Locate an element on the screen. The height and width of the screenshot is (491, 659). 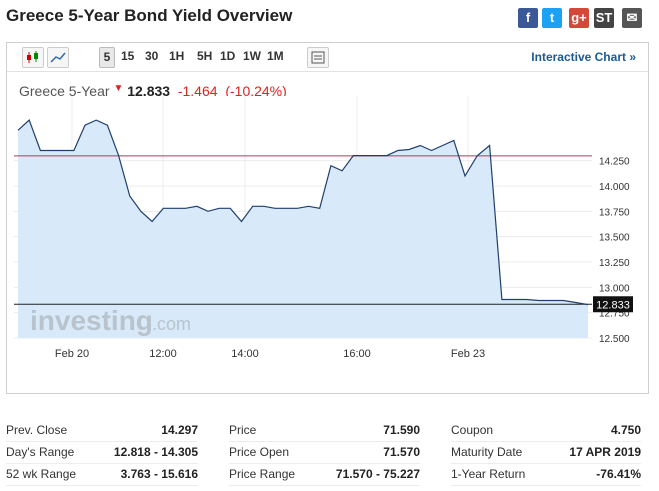
y-tick-label: 13.750 is located at coordinates (614, 212).